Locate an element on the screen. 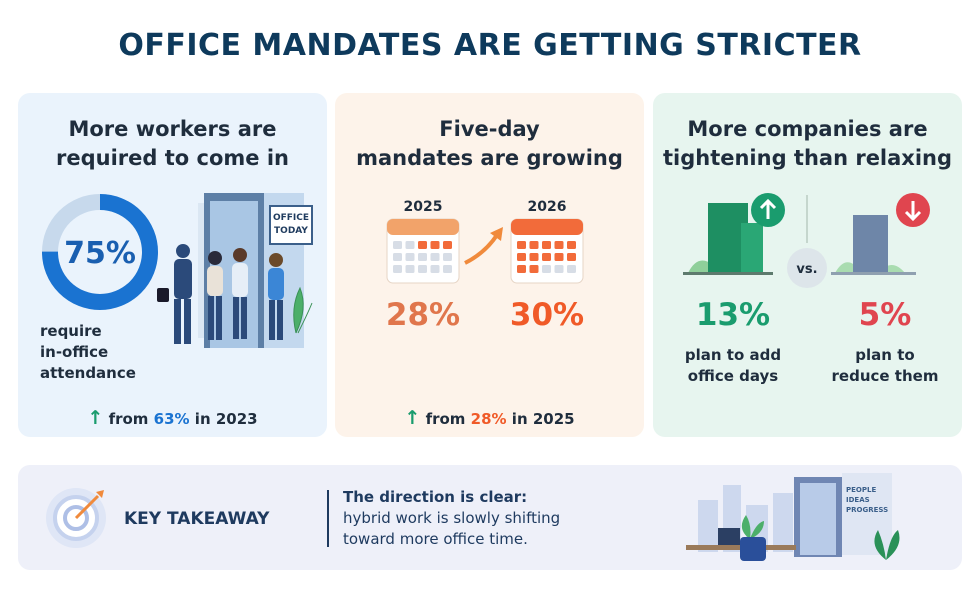 The height and width of the screenshot is (600, 980). building-down is located at coordinates (870, 244).